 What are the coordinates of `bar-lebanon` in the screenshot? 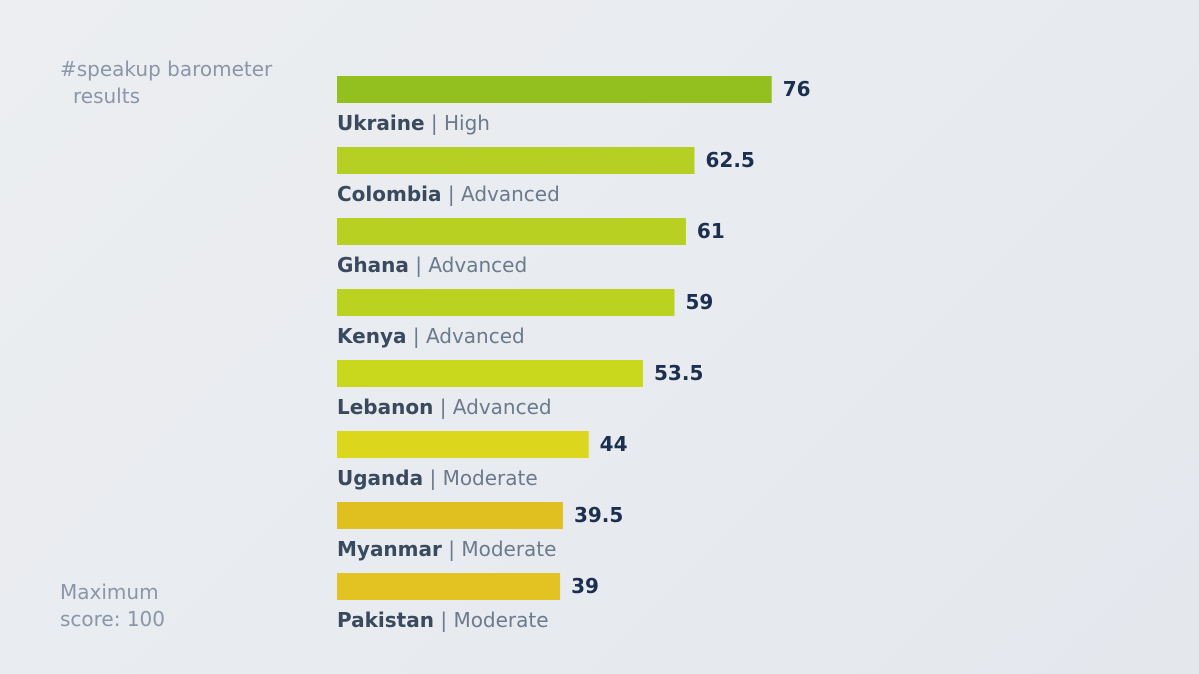 It's located at (490, 373).